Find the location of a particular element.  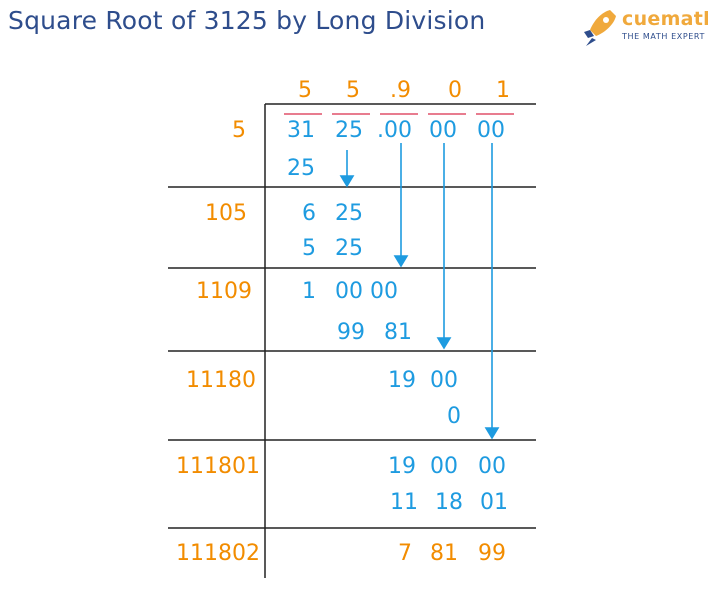

quotient-digit: 1 is located at coordinates (503, 90).